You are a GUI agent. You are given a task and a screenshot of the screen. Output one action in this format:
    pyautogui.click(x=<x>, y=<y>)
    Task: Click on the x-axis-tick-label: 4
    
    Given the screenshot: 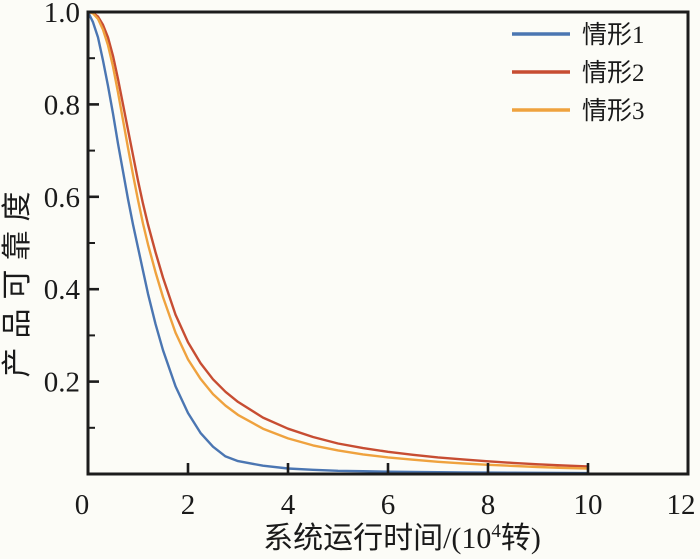 What is the action you would take?
    pyautogui.click(x=288, y=505)
    